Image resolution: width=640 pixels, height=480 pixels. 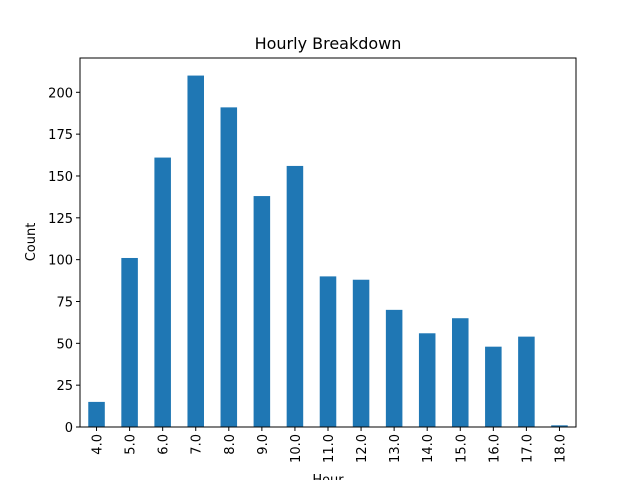 What do you see at coordinates (395, 448) in the screenshot?
I see `x-tick-label: 13.0` at bounding box center [395, 448].